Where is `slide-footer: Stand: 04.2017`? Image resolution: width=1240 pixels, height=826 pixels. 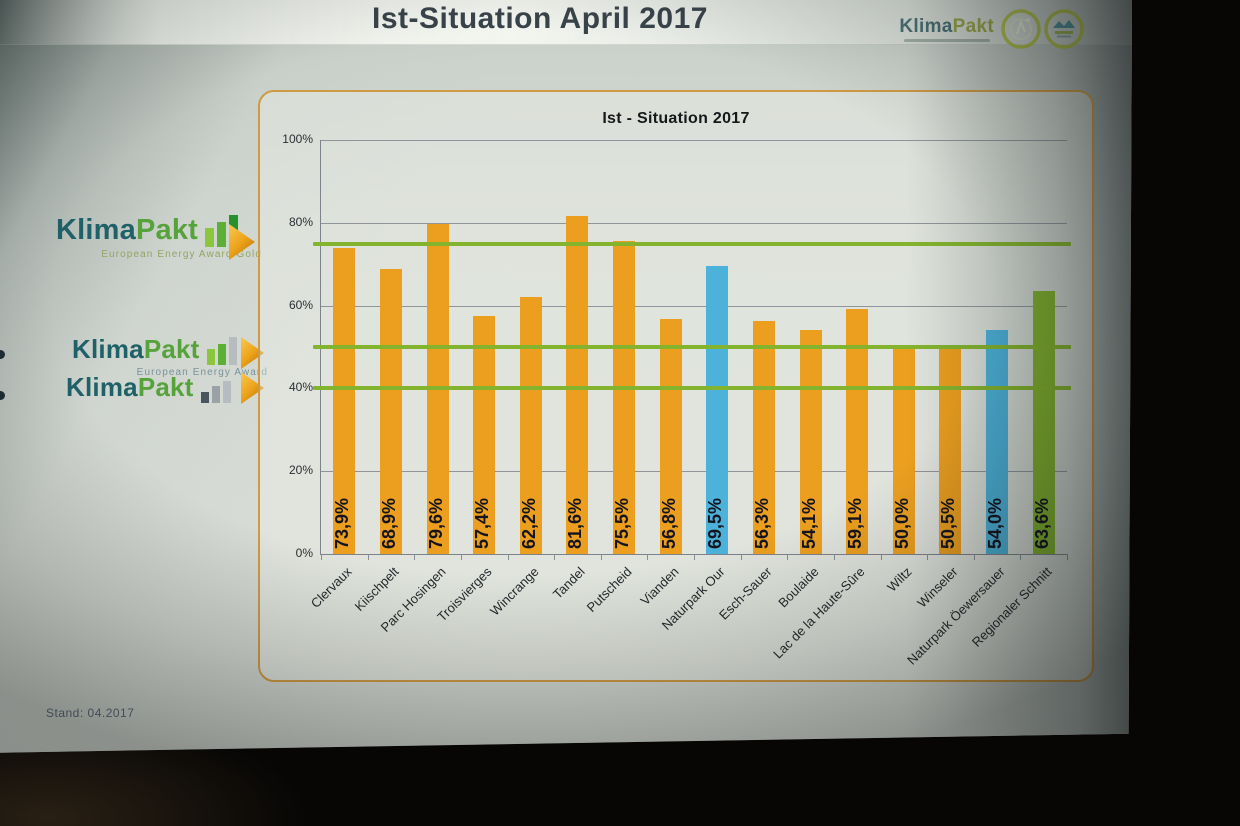 slide-footer: Stand: 04.2017 is located at coordinates (90, 713).